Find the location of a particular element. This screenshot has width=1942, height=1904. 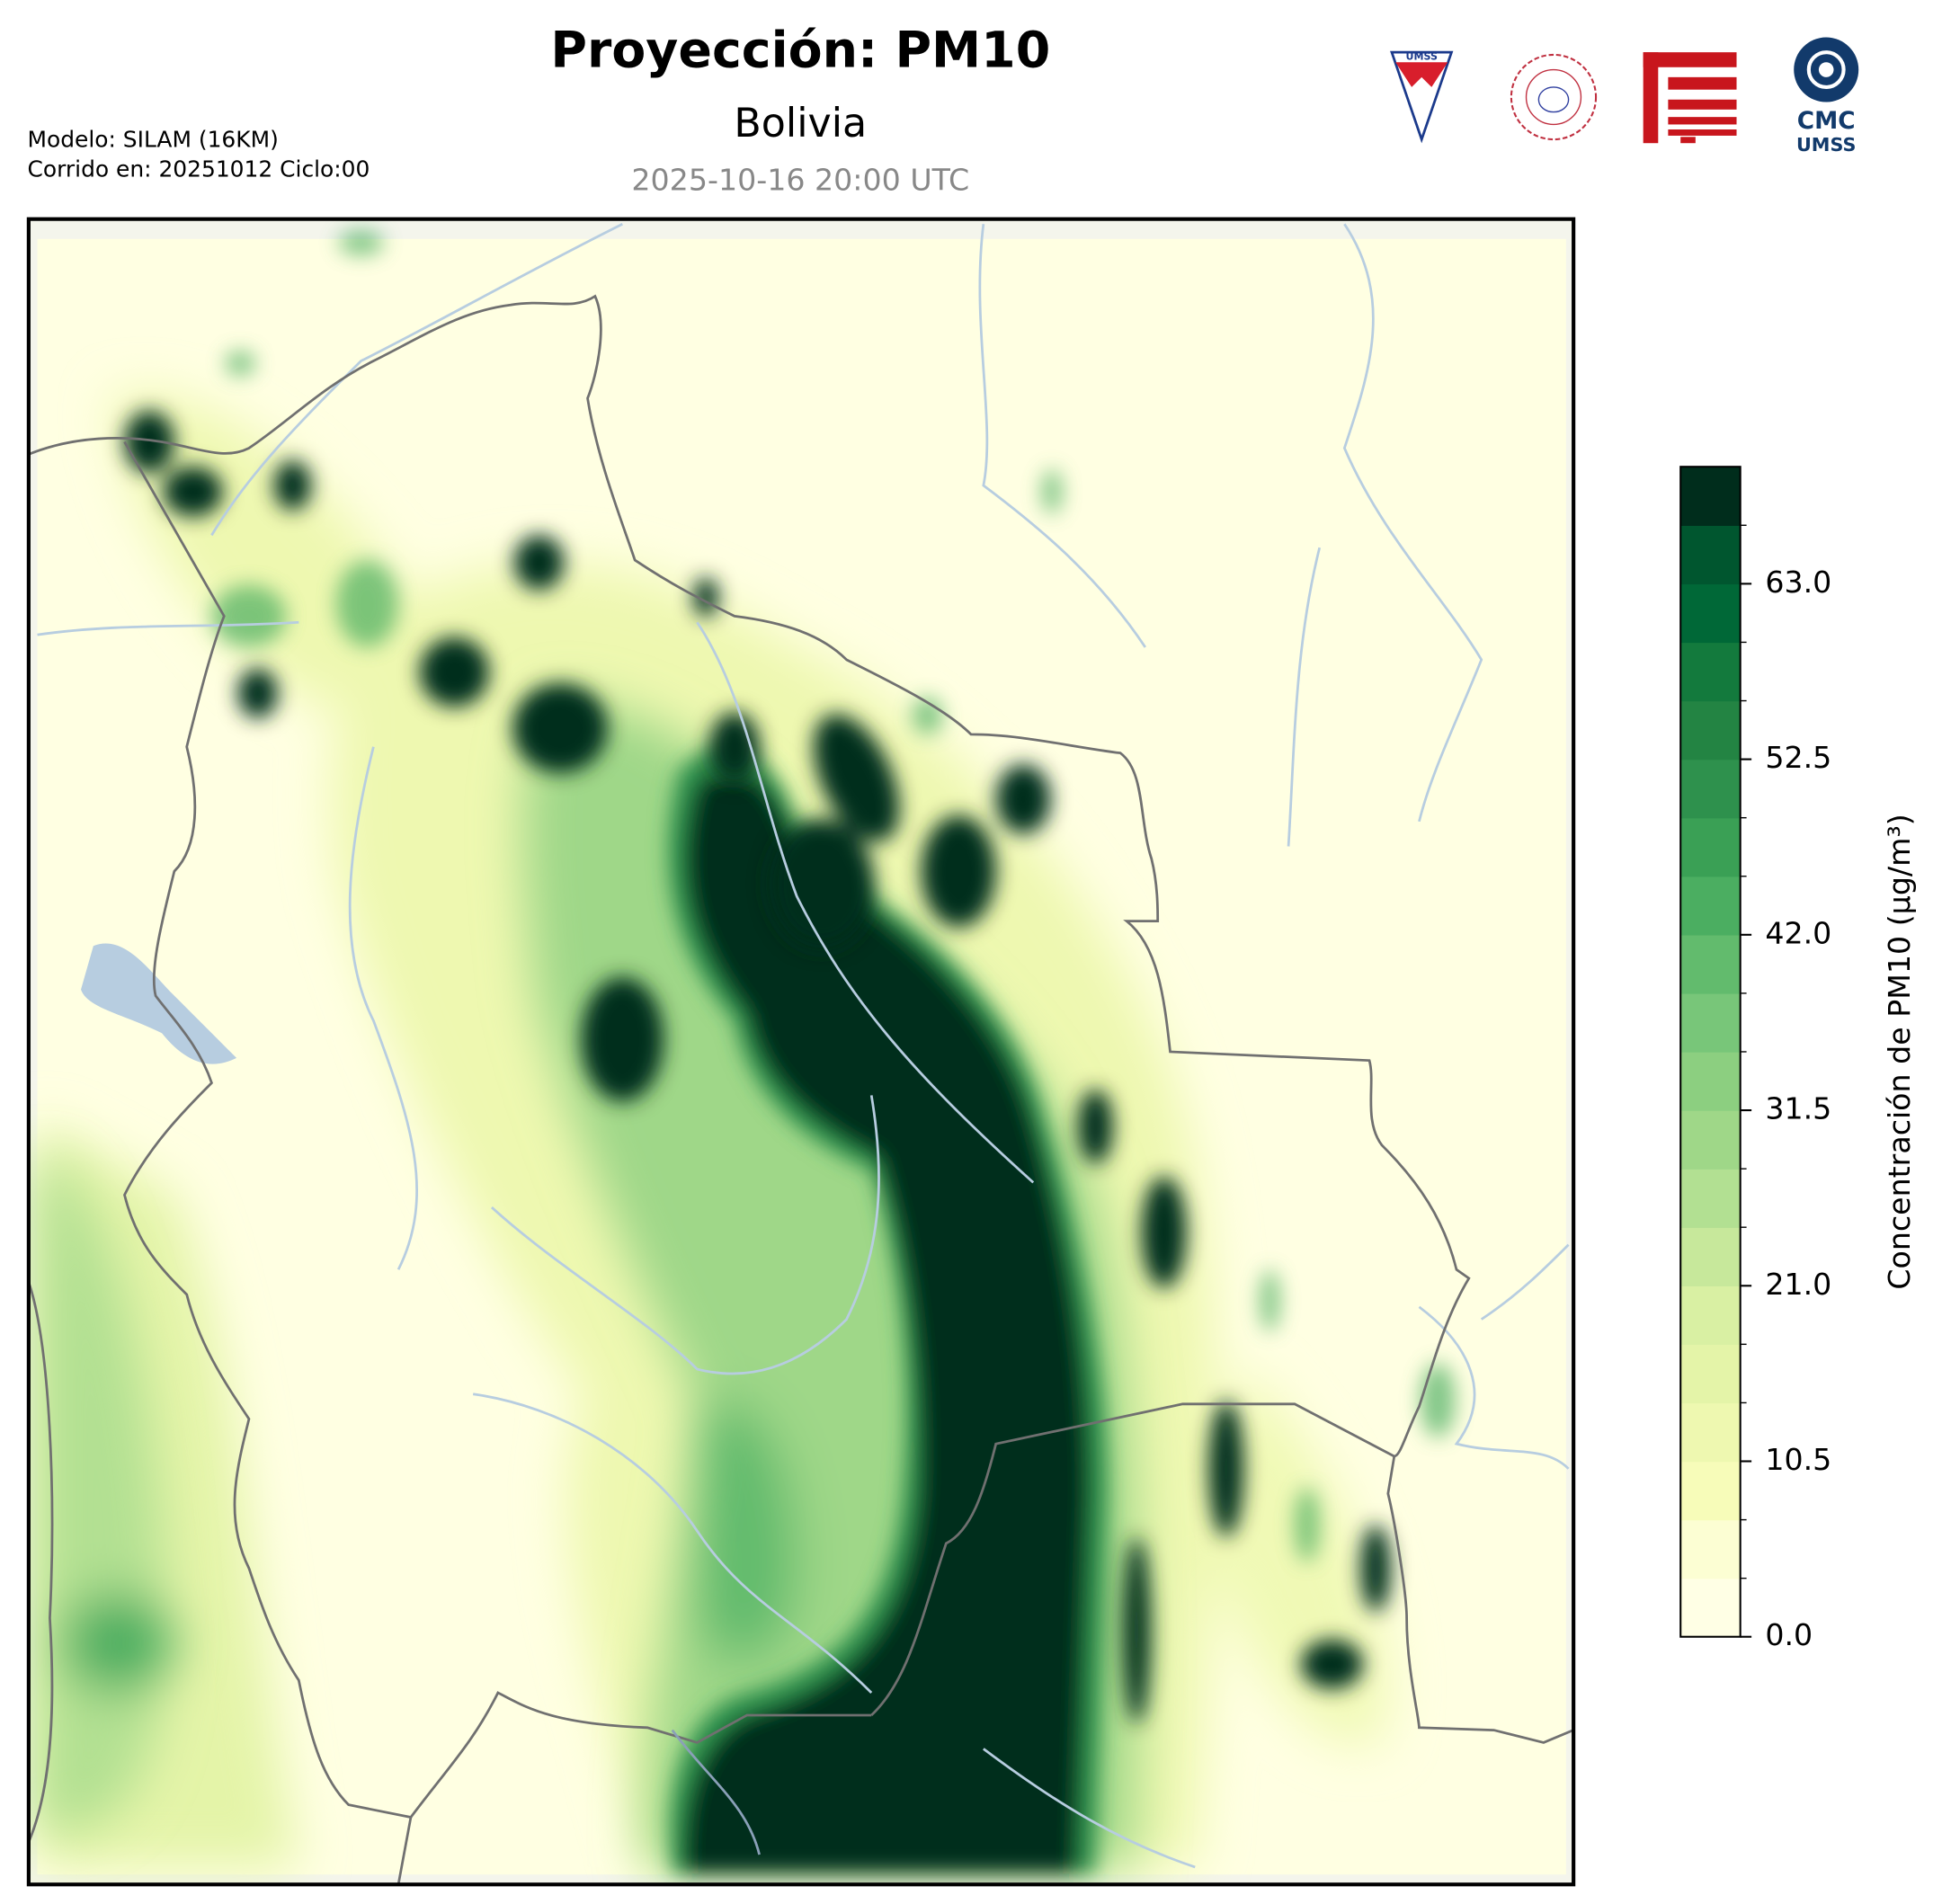

colorbar-tick-label: 52.5 is located at coordinates (1798, 757).